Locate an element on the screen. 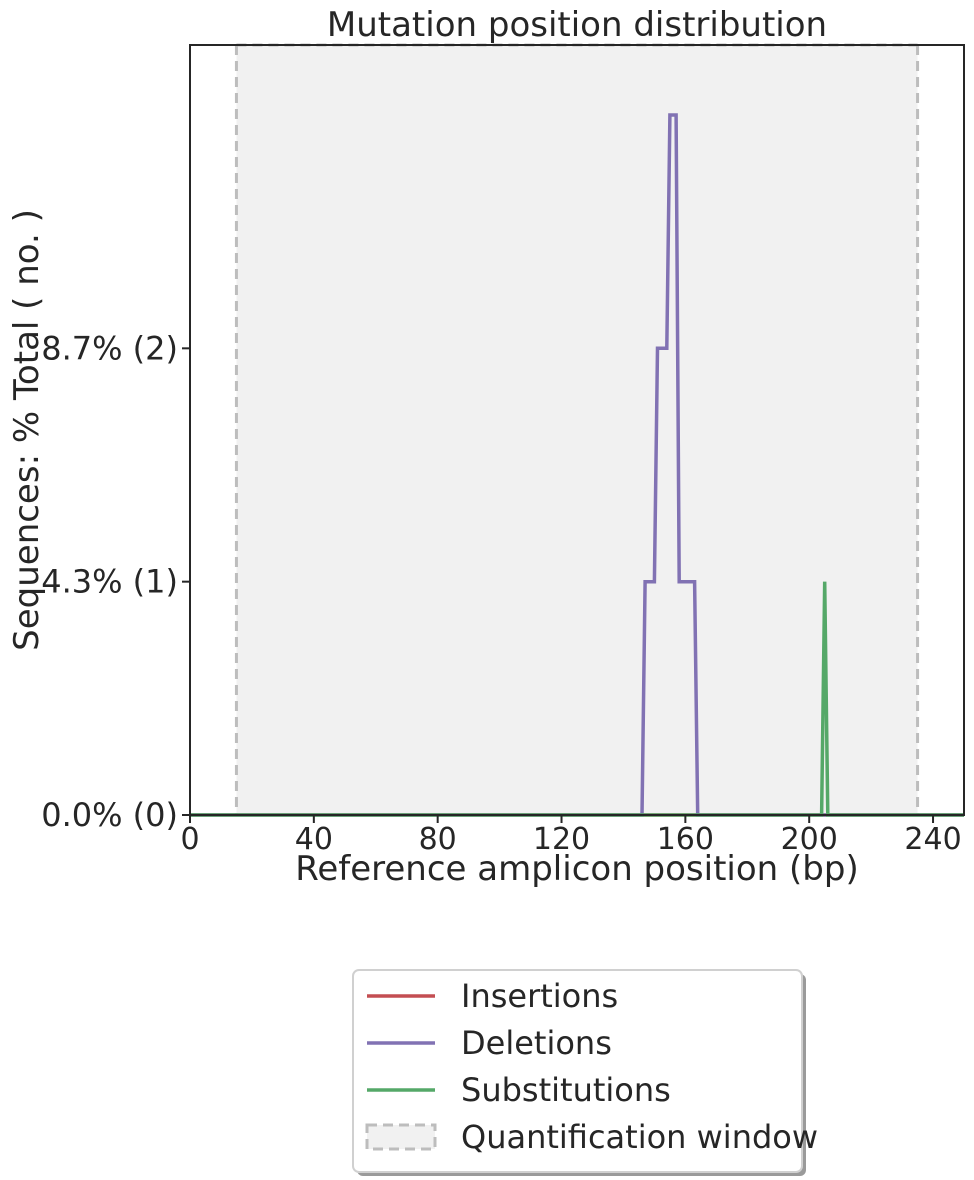 The image size is (974, 1180). x-axis-label: Reference amplicon position (bp) is located at coordinates (576, 869).